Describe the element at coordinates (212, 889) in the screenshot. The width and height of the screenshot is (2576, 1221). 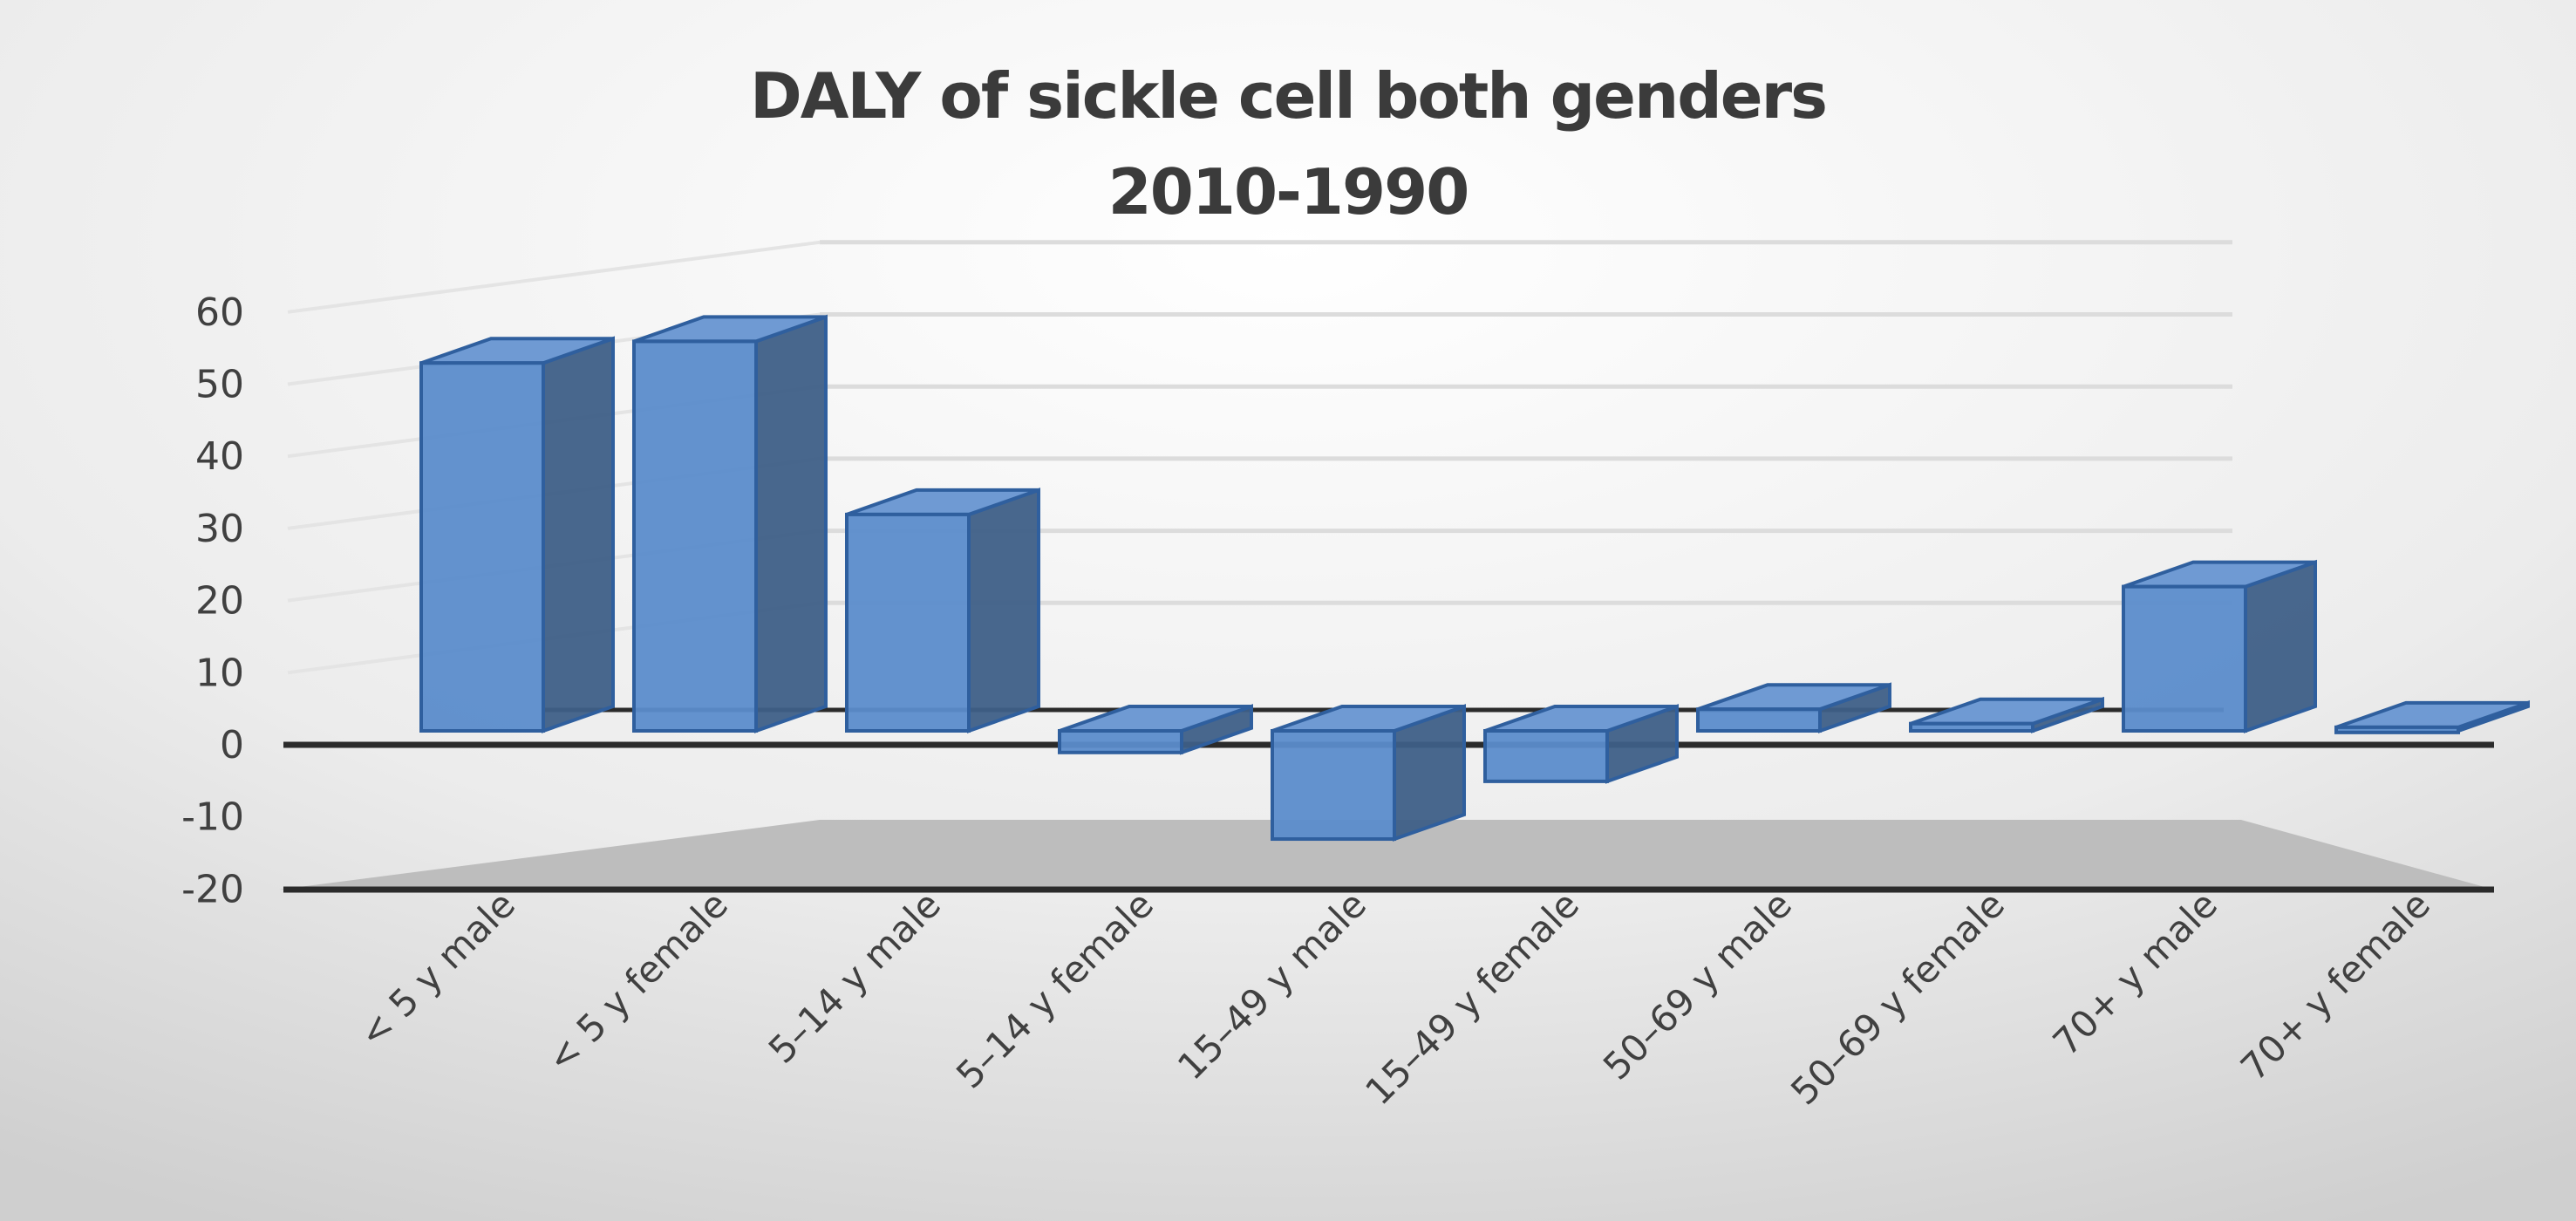
I see `y-tick-label: -20` at that location.